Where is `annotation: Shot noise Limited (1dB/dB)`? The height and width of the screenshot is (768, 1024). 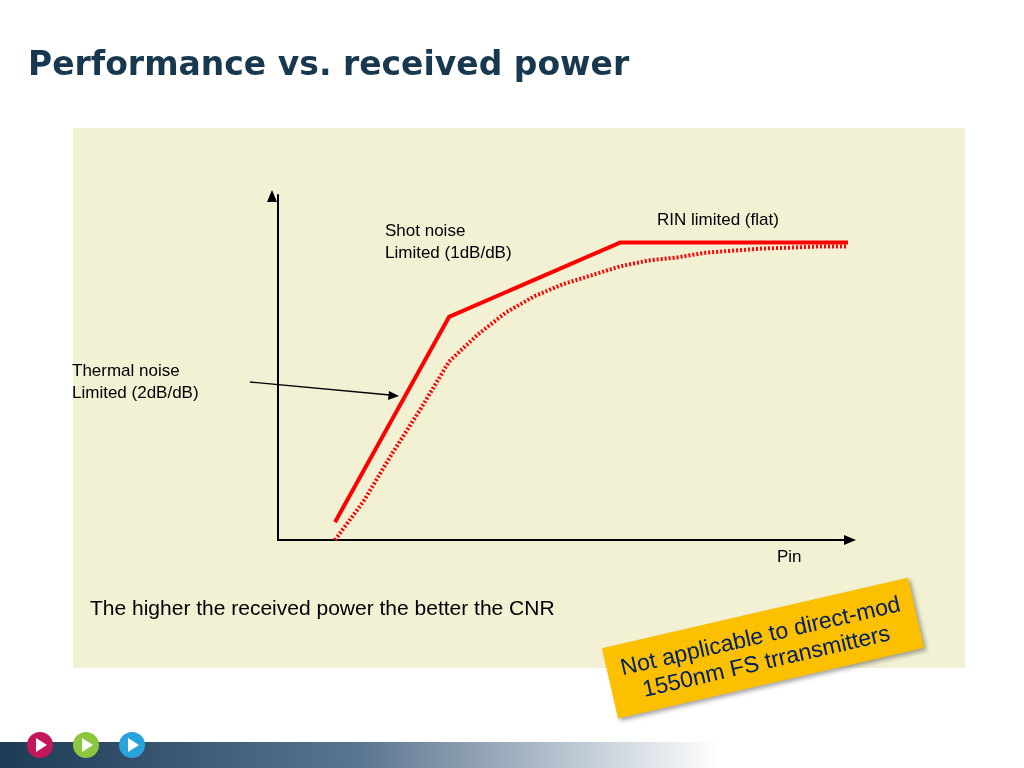 annotation: Shot noise Limited (1dB/dB) is located at coordinates (448, 242).